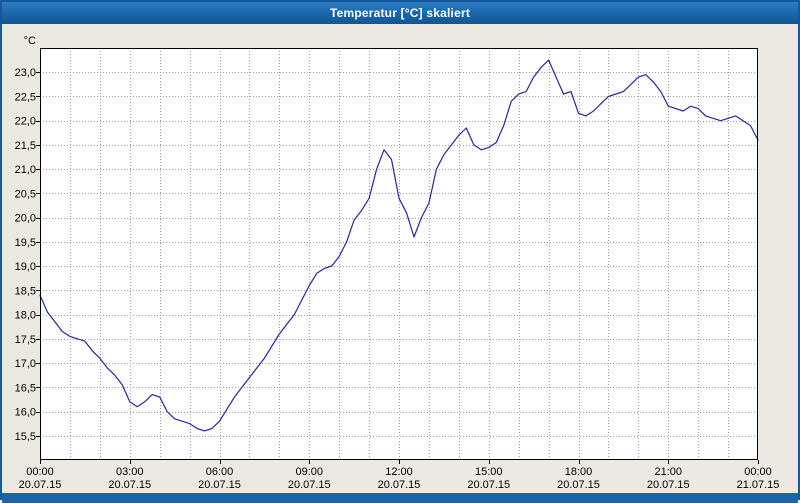 The height and width of the screenshot is (503, 800). I want to click on y-tick-label: 23,0, so click(25, 73).